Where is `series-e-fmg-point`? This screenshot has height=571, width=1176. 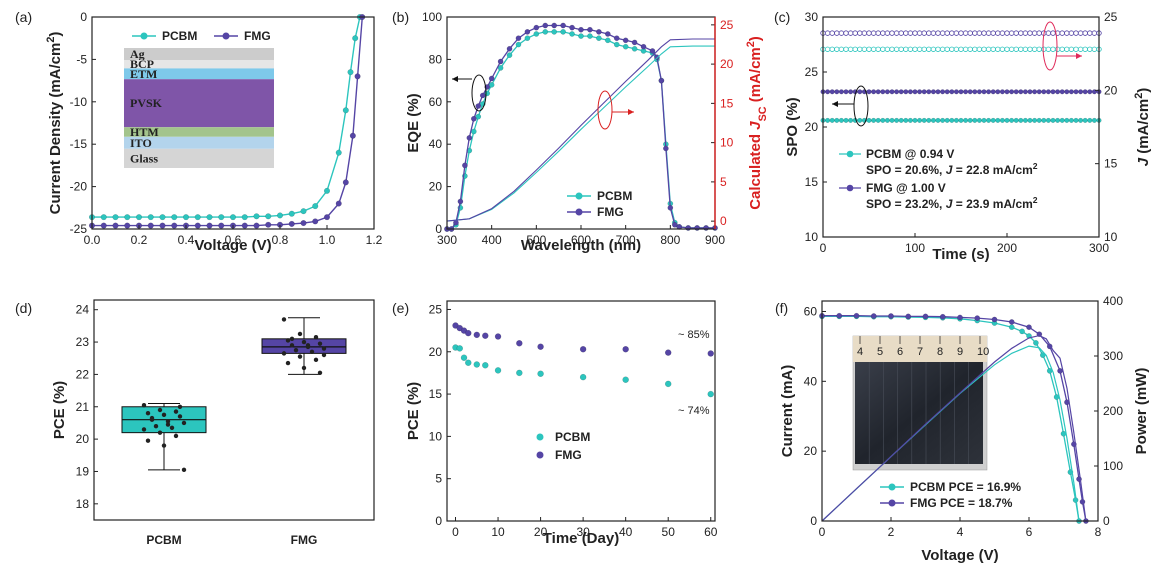
series-e-fmg-point is located at coordinates (668, 352).